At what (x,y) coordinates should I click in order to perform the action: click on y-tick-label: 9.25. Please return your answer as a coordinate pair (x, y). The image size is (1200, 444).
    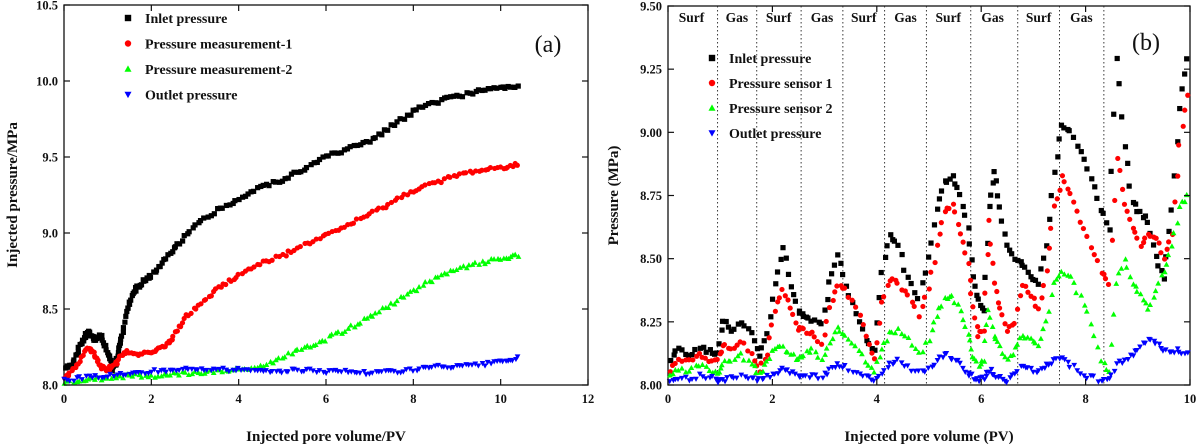
    Looking at the image, I should click on (651, 70).